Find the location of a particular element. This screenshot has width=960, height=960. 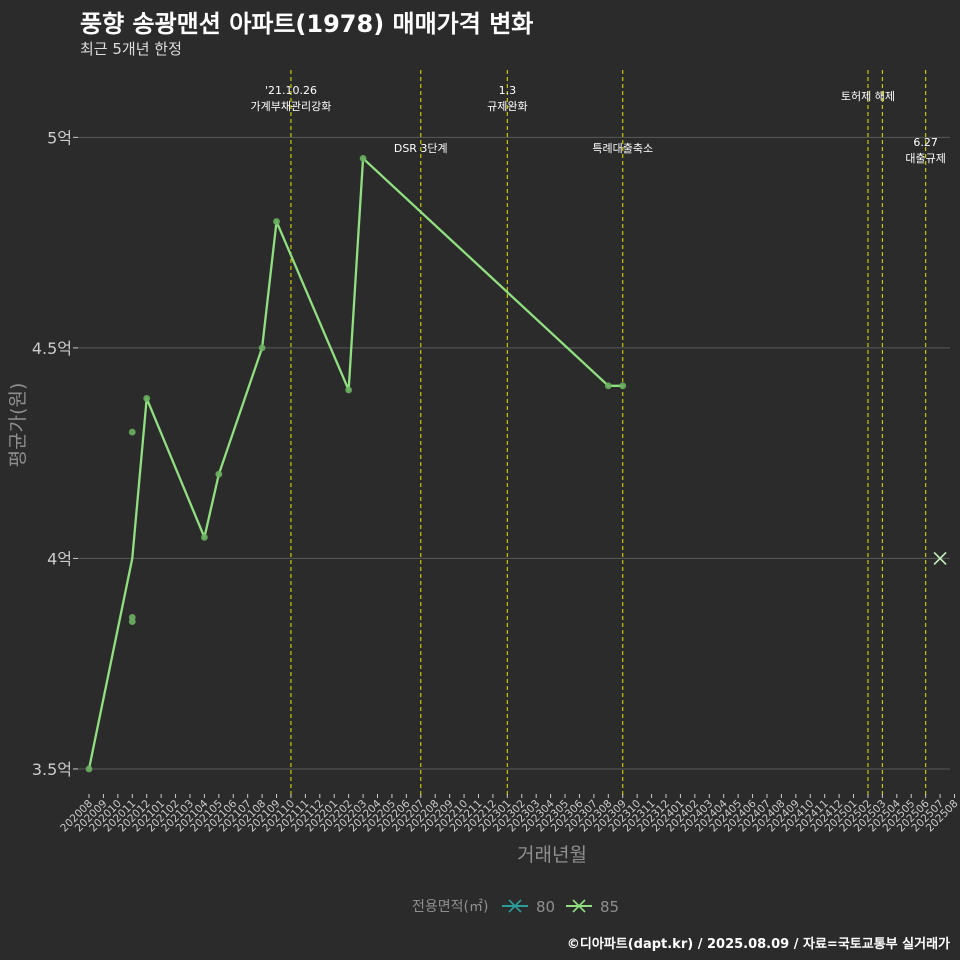

event-label: 1.3 is located at coordinates (508, 90).